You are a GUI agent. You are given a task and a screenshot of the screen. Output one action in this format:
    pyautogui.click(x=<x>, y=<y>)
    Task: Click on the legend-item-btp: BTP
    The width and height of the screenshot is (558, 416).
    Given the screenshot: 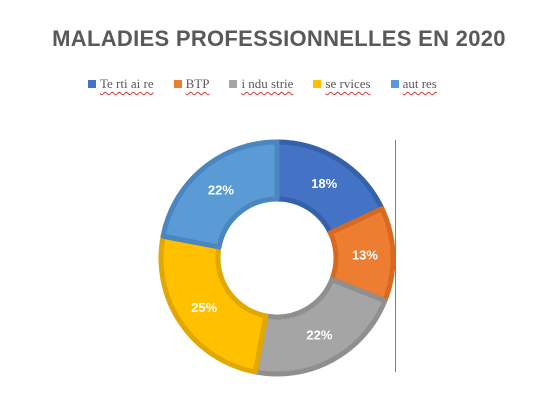 What is the action you would take?
    pyautogui.click(x=191, y=84)
    